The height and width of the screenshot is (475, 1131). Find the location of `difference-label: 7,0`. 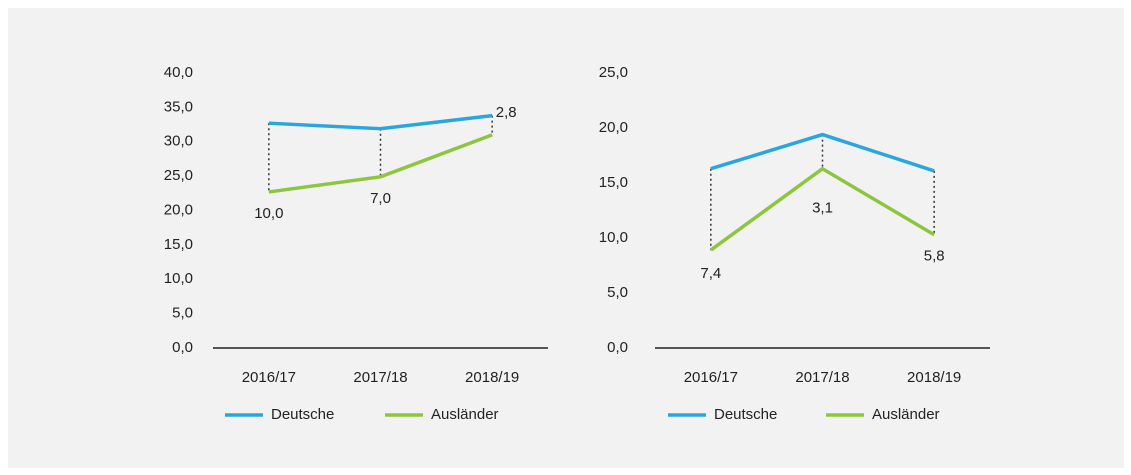

difference-label: 7,0 is located at coordinates (380, 198).